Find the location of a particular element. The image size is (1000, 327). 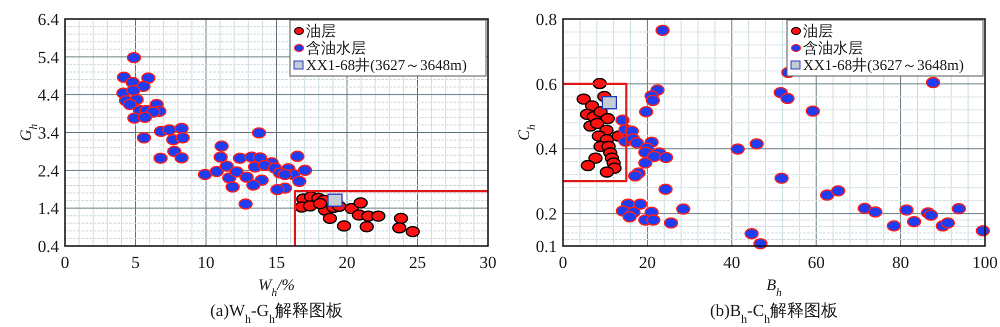

y-tick-label: 6.4 is located at coordinates (49, 19).